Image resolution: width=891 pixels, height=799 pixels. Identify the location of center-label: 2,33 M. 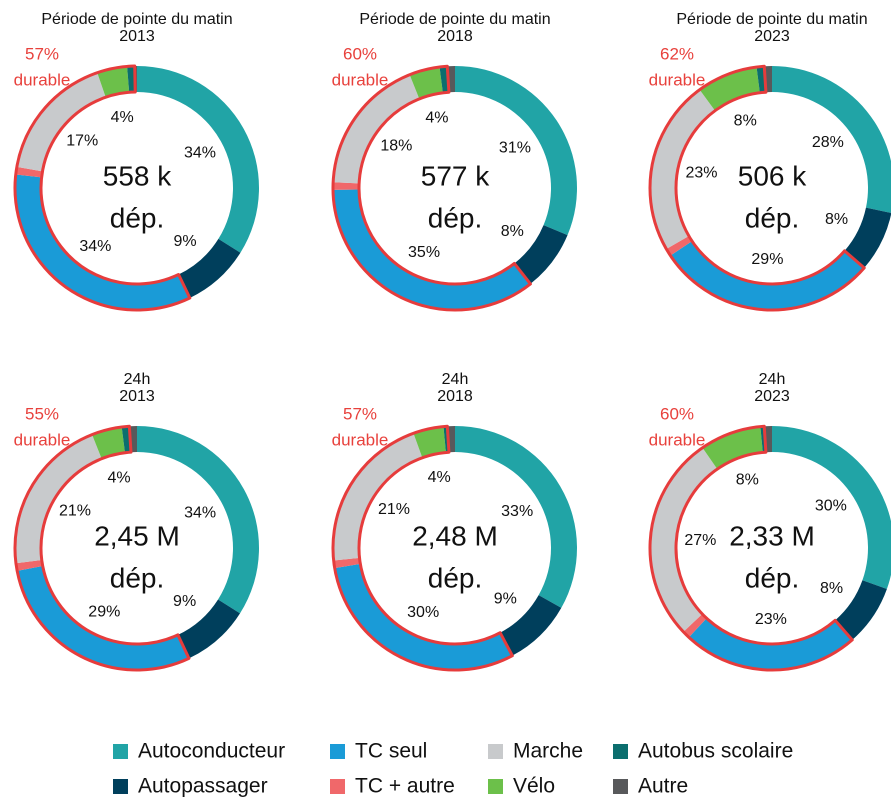
(772, 535).